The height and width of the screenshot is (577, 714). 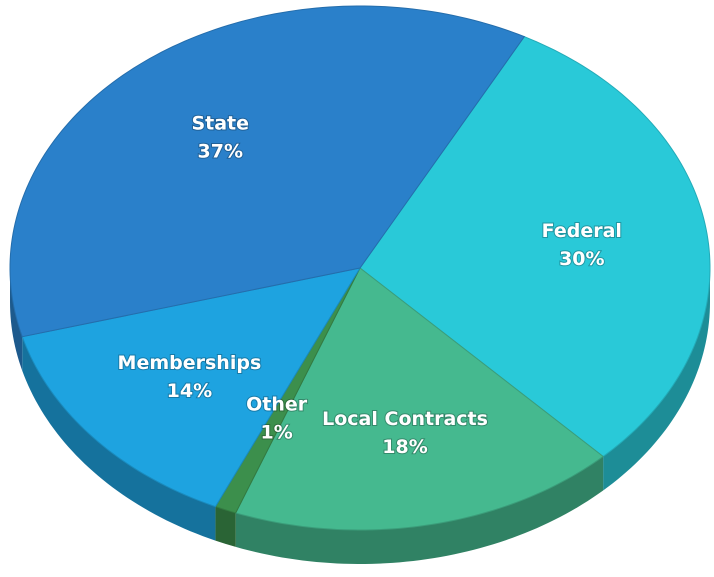 What do you see at coordinates (220, 123) in the screenshot?
I see `slice-label: State` at bounding box center [220, 123].